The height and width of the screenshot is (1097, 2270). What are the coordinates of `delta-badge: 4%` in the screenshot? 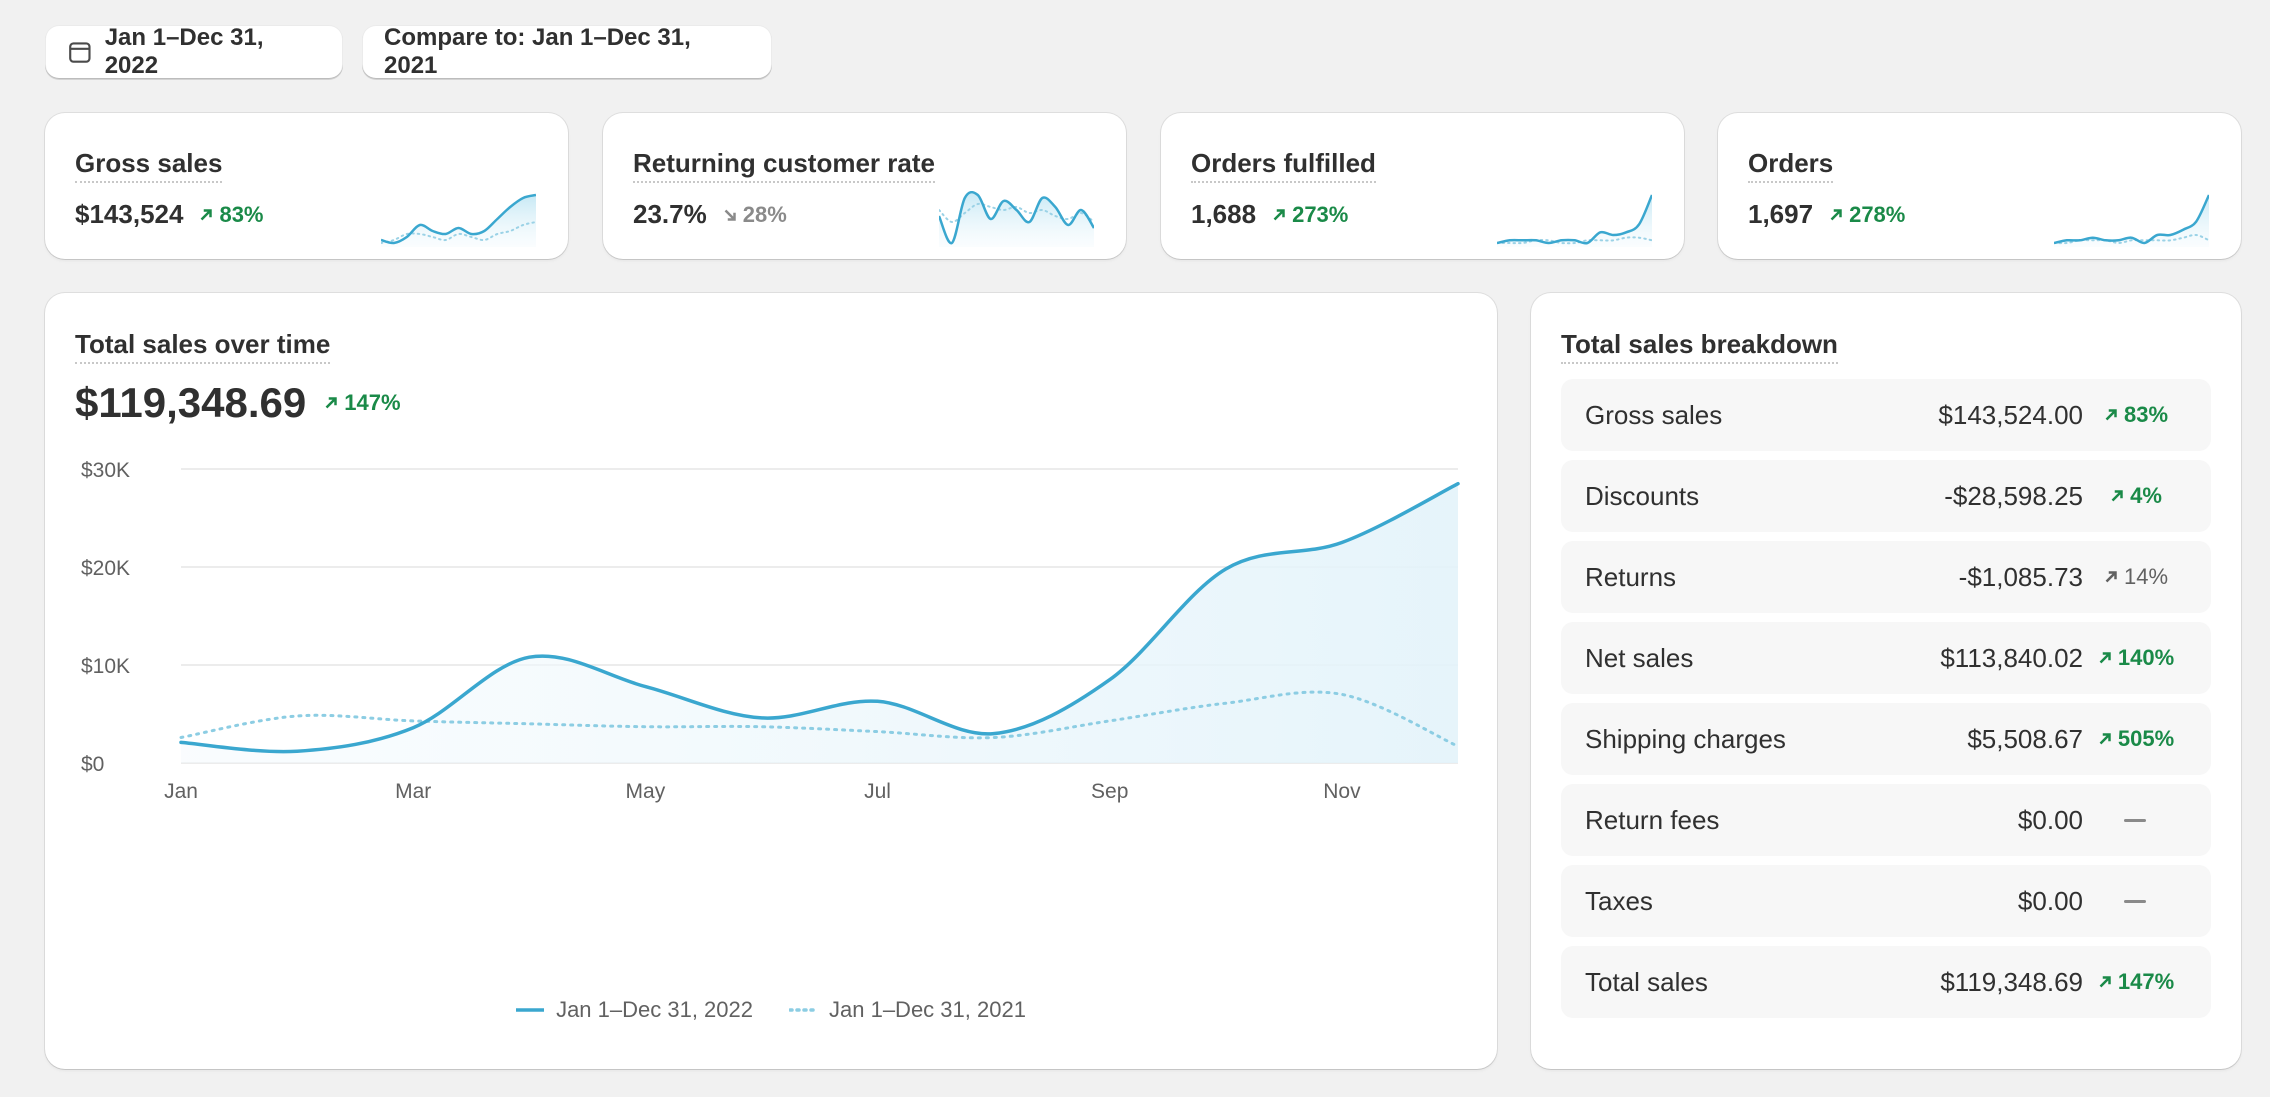 It's located at (2135, 496).